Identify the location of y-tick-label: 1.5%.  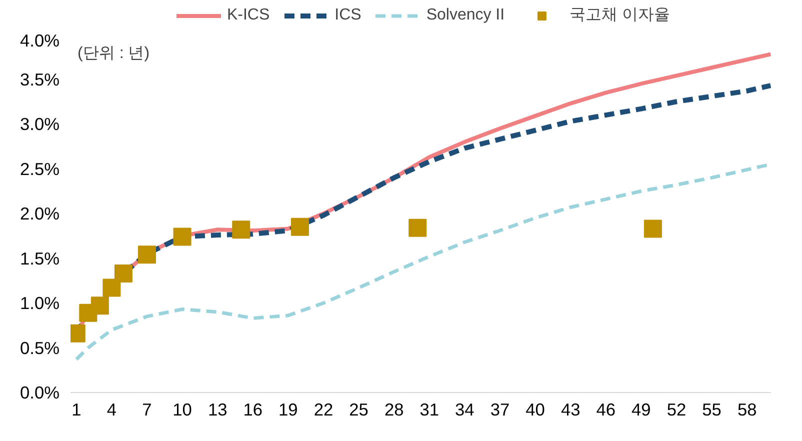
(40, 258).